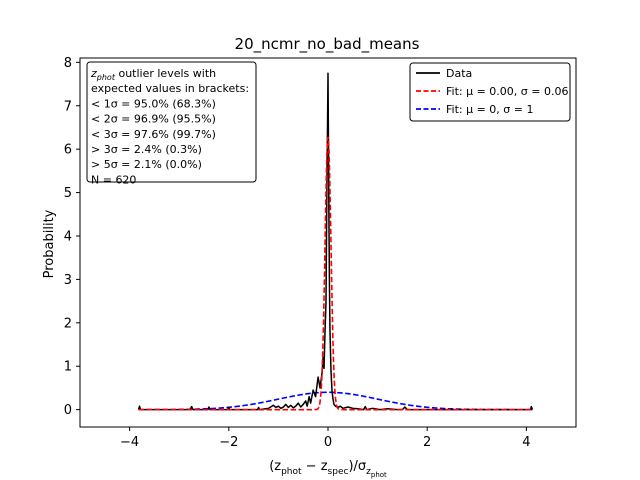 The image size is (640, 480). What do you see at coordinates (153, 119) in the screenshot?
I see `annotation-line: < 2σ = 96.9% (95.5%)` at bounding box center [153, 119].